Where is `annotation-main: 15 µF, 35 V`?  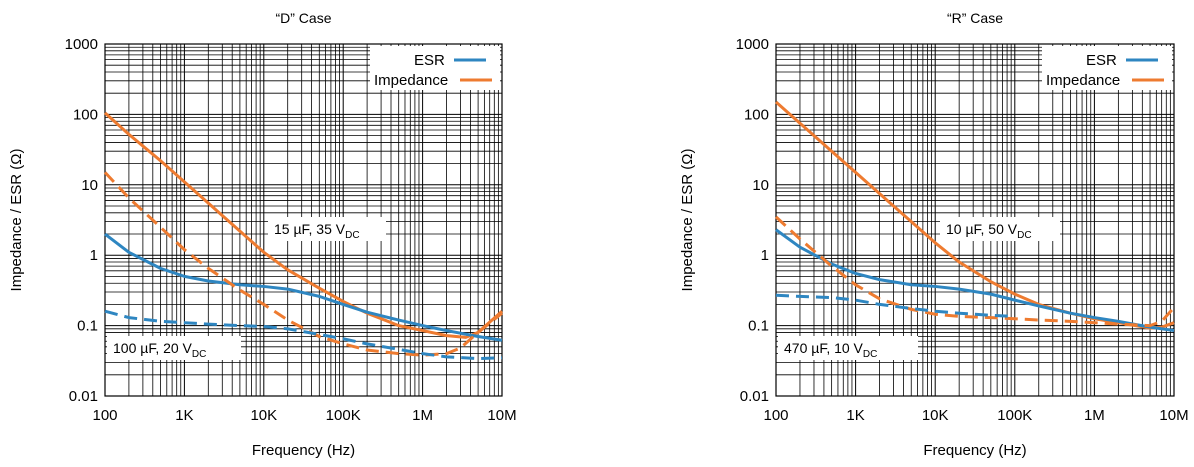
annotation-main: 15 µF, 35 V is located at coordinates (310, 229).